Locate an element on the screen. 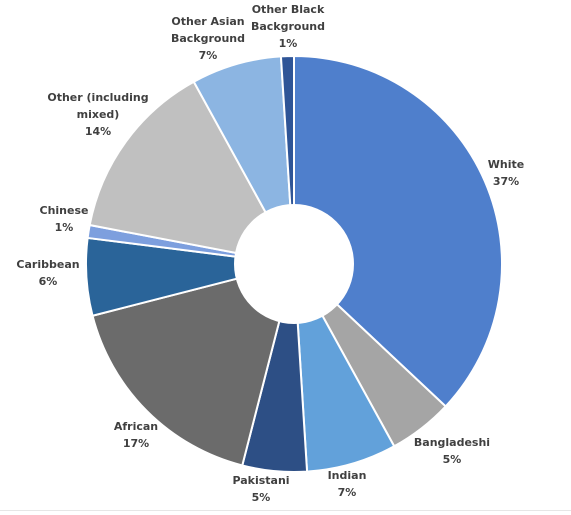  donut-hole is located at coordinates (294, 264).